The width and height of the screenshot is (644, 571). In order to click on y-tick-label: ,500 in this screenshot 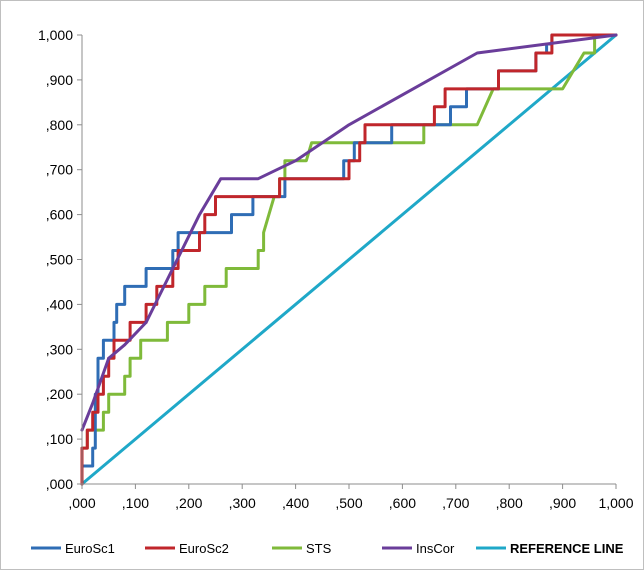, I will do `click(59, 260)`.